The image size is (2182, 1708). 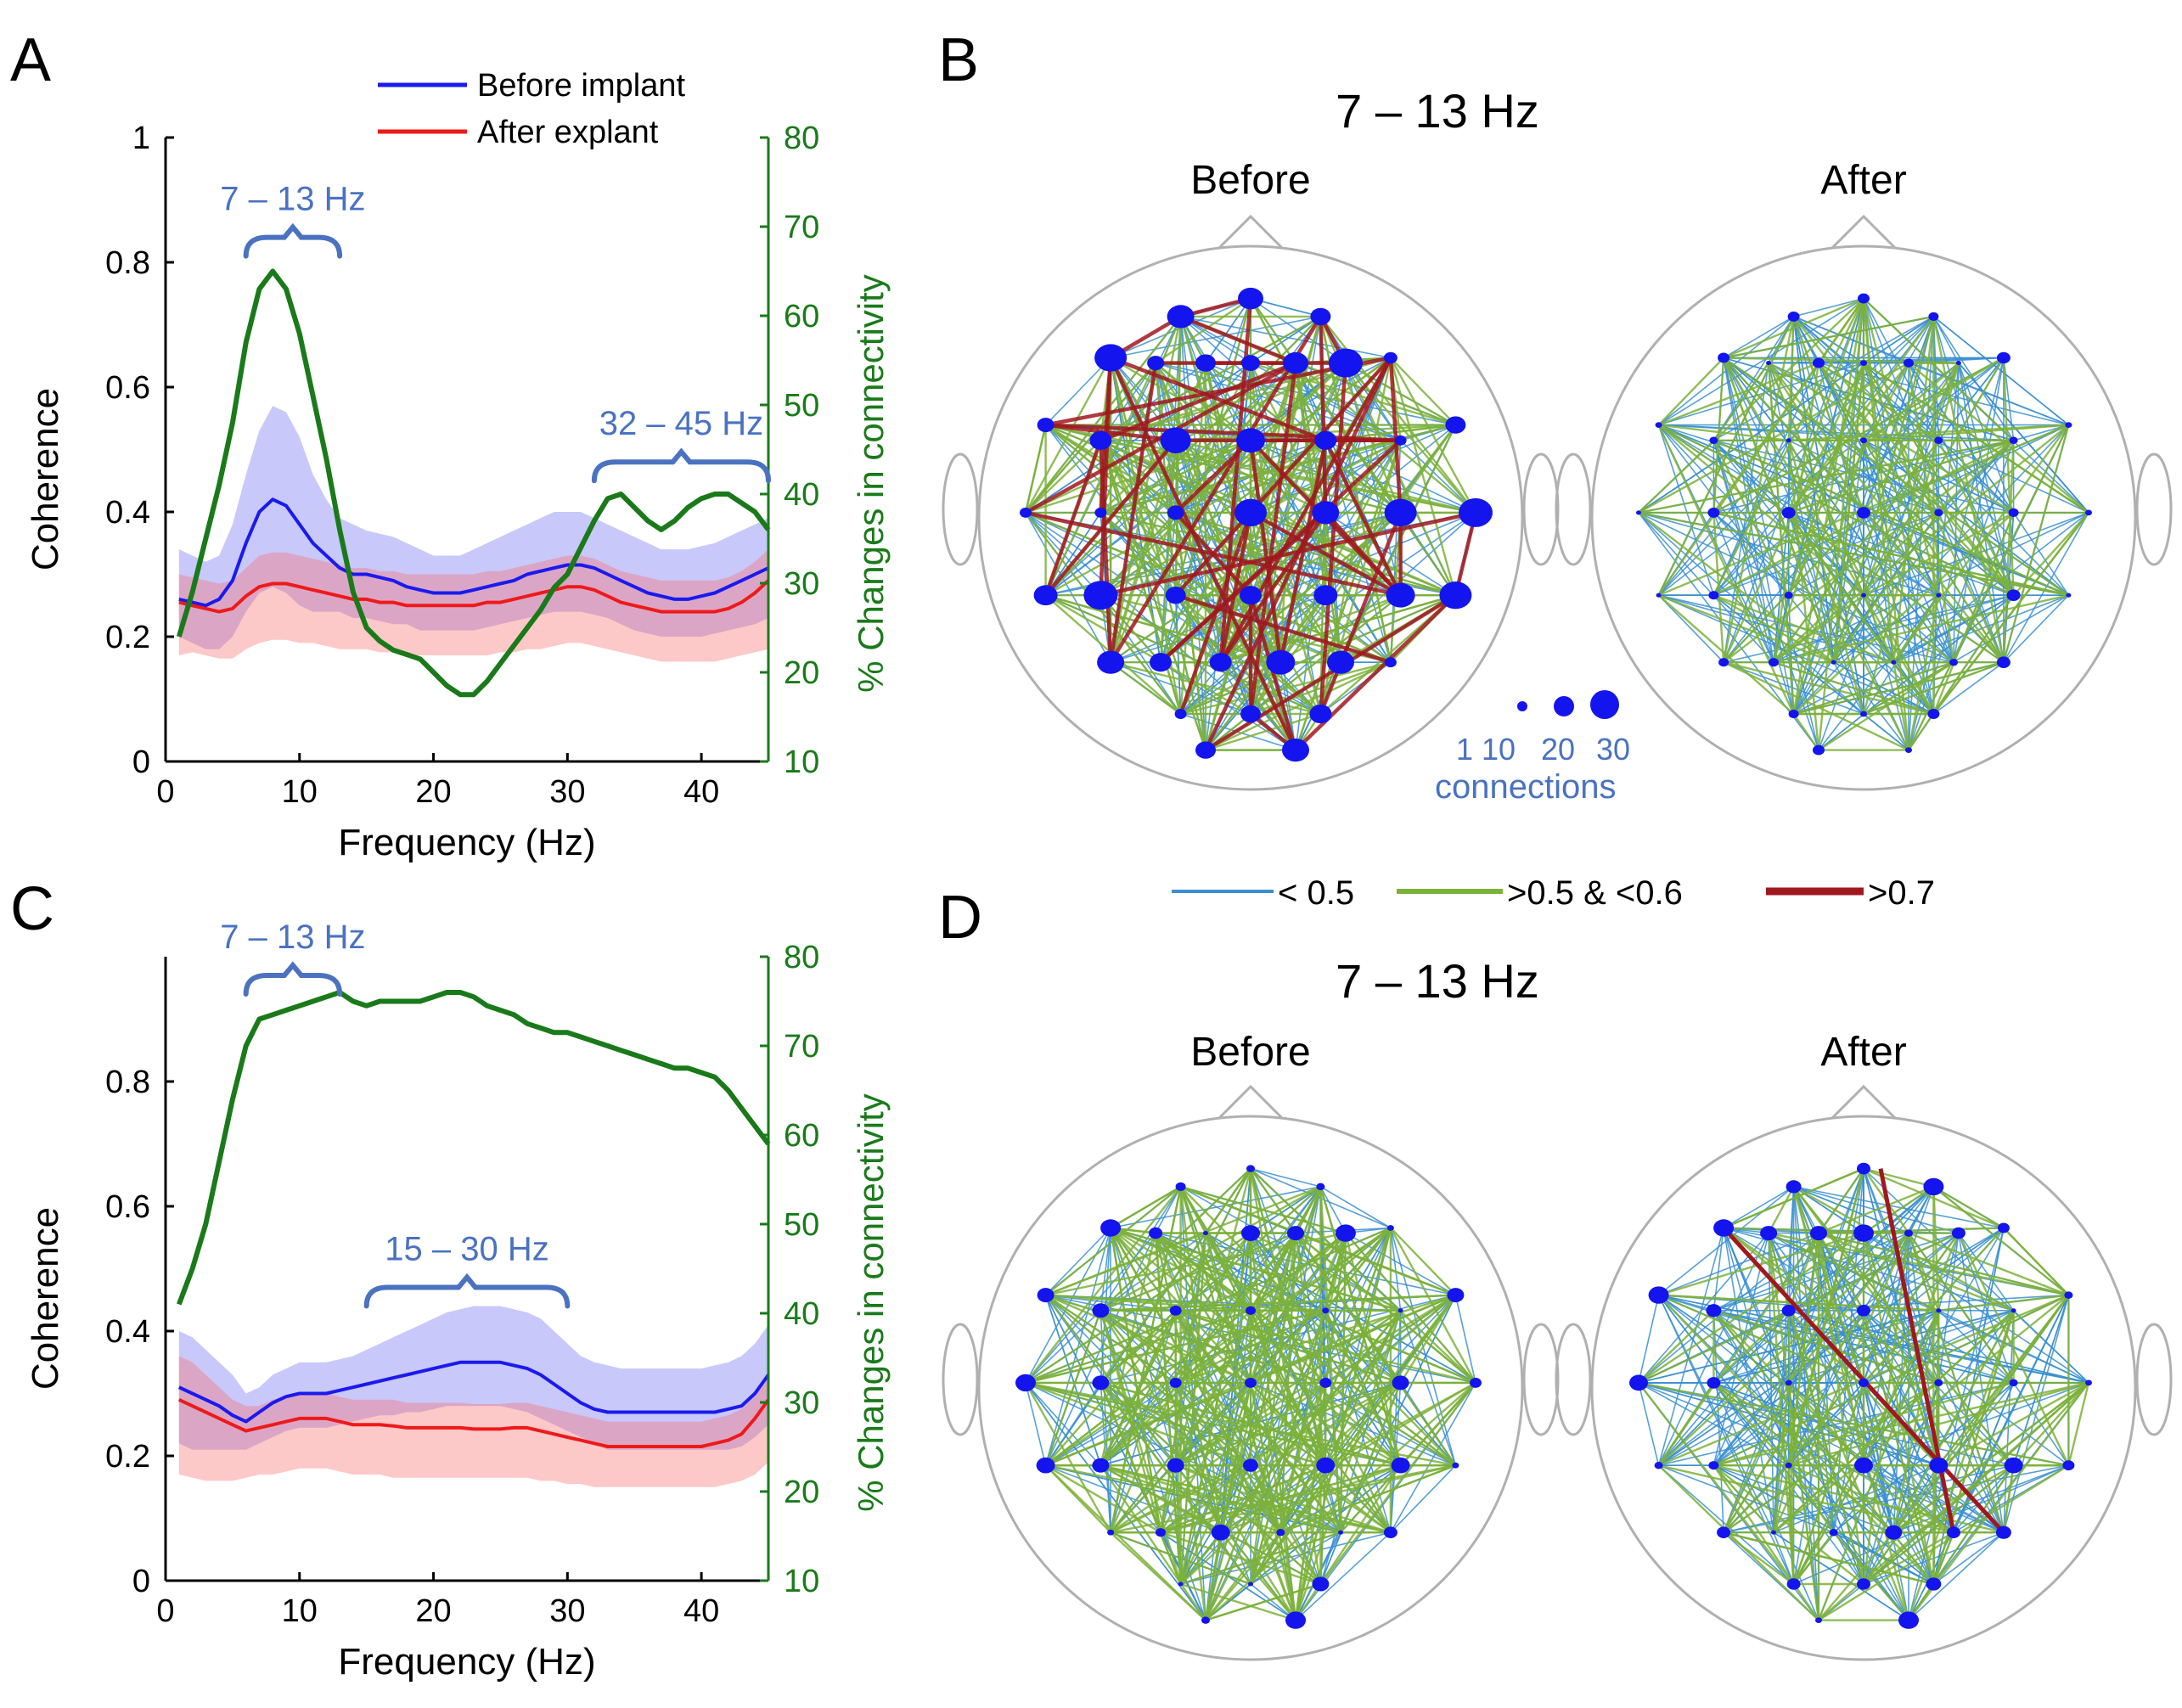 What do you see at coordinates (300, 792) in the screenshot?
I see `chart-a-x-tick-label: 10` at bounding box center [300, 792].